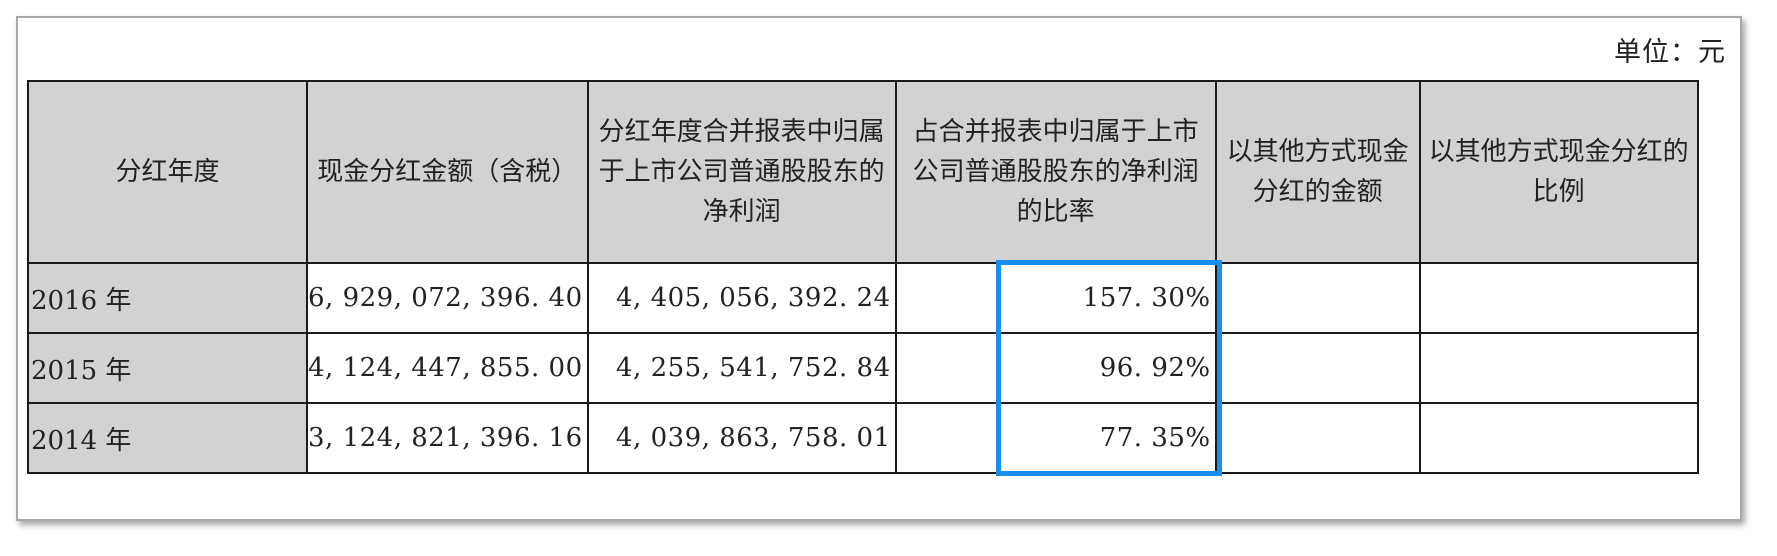 Image resolution: width=1777 pixels, height=556 pixels. Describe the element at coordinates (1558, 172) in the screenshot. I see `header-other-ratio: 以其他方式现金分红的比例` at that location.